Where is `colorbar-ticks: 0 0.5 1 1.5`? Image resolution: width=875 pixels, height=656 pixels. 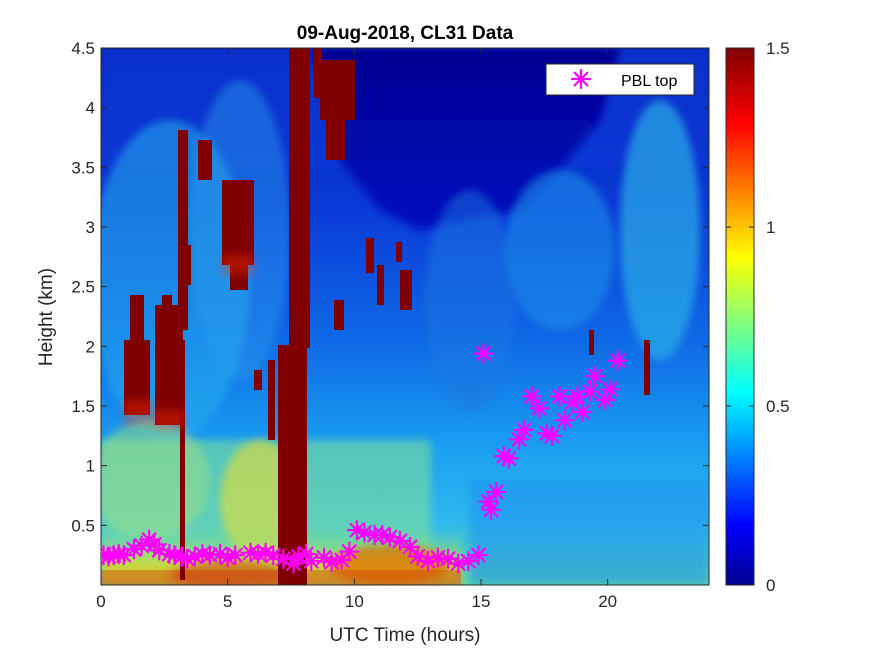
colorbar-ticks: 0 0.5 1 1.5 is located at coordinates (758, 317).